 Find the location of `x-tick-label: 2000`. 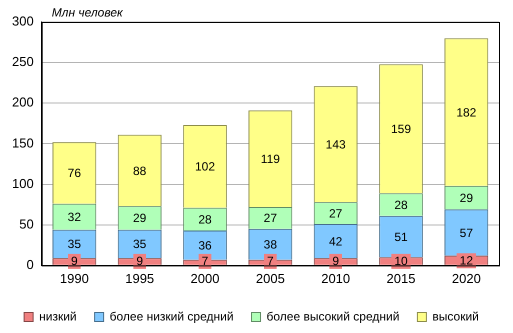

x-tick-label: 2000 is located at coordinates (205, 278).